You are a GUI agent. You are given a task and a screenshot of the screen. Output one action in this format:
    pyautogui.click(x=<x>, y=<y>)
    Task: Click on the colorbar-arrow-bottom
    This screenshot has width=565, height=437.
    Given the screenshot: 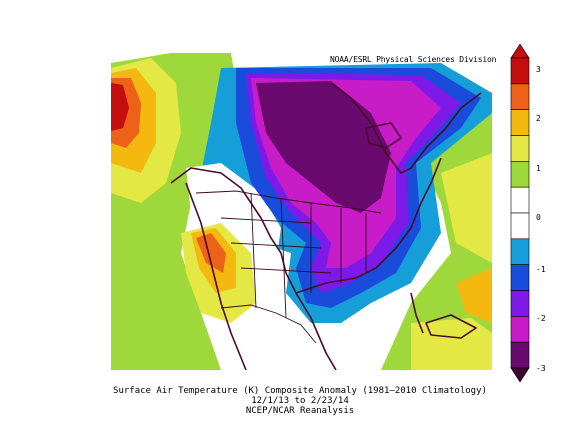 What is the action you would take?
    pyautogui.click(x=520, y=375)
    